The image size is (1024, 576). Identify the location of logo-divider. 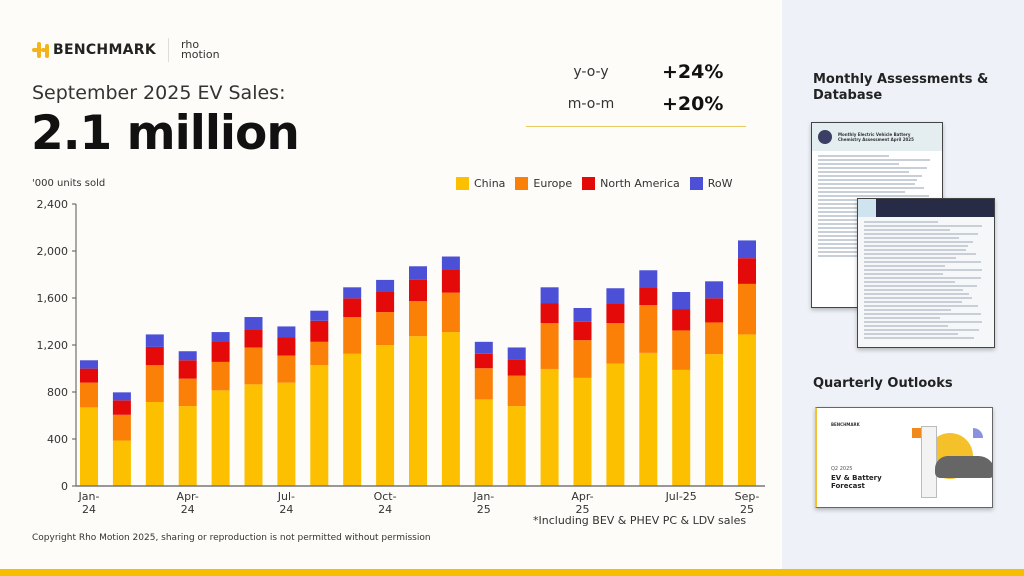
(169, 50).